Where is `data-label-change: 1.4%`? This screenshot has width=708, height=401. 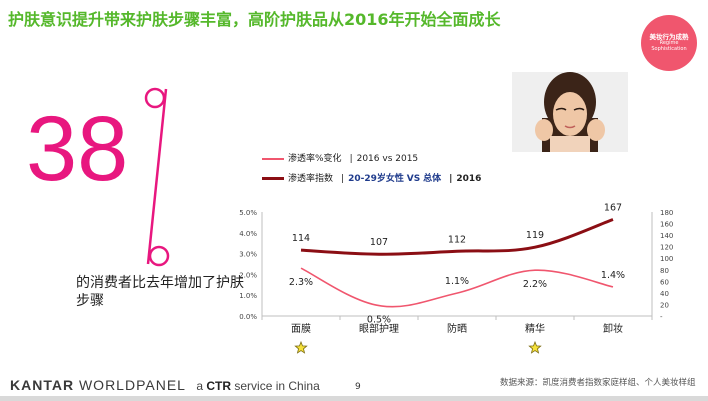
data-label-change: 1.4% is located at coordinates (613, 275).